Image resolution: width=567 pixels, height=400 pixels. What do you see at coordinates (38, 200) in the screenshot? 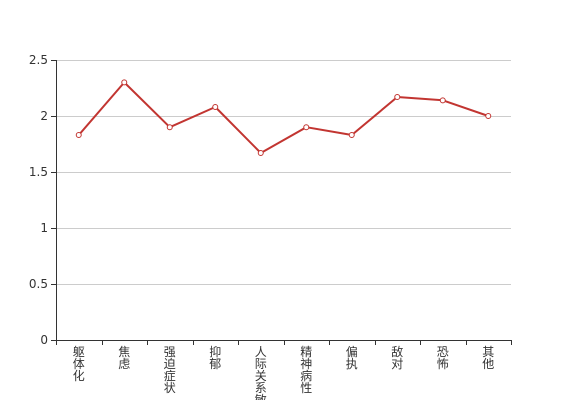
I see `y-tick-labels: 0 0.5 1 1.5 2 2.5` at bounding box center [38, 200].